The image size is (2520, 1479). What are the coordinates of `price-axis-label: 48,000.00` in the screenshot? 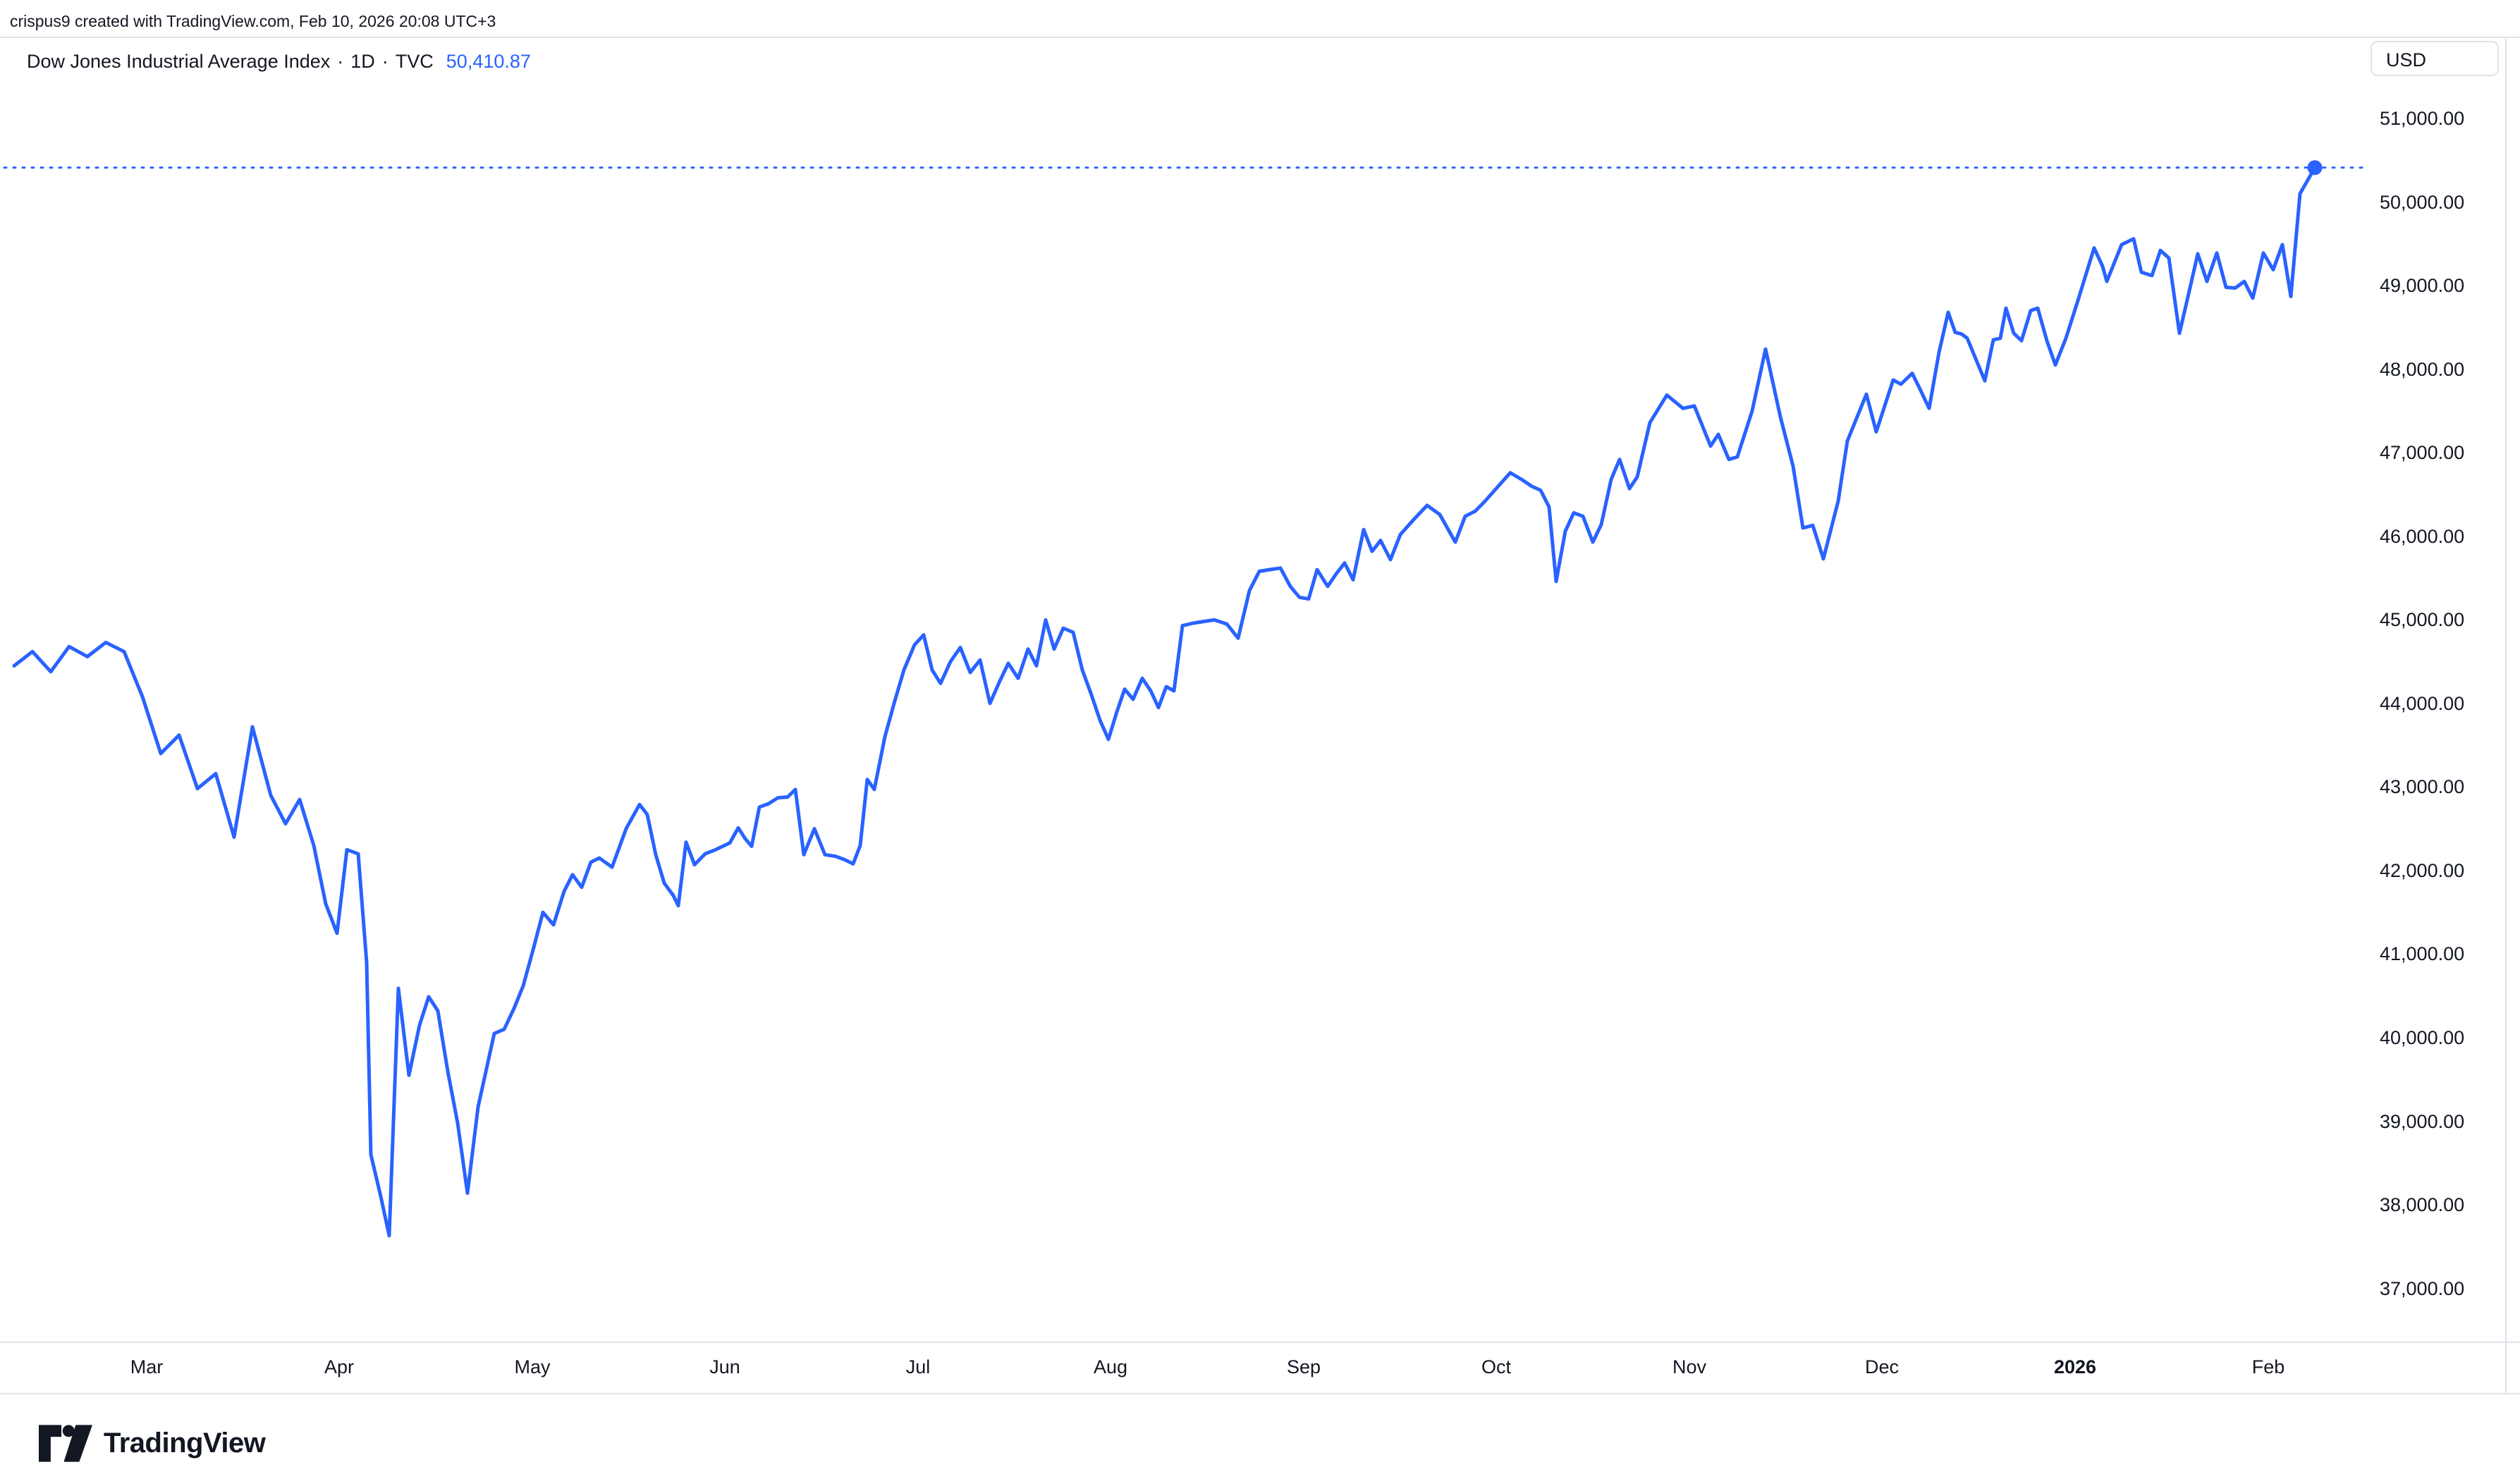 It's located at (2422, 369).